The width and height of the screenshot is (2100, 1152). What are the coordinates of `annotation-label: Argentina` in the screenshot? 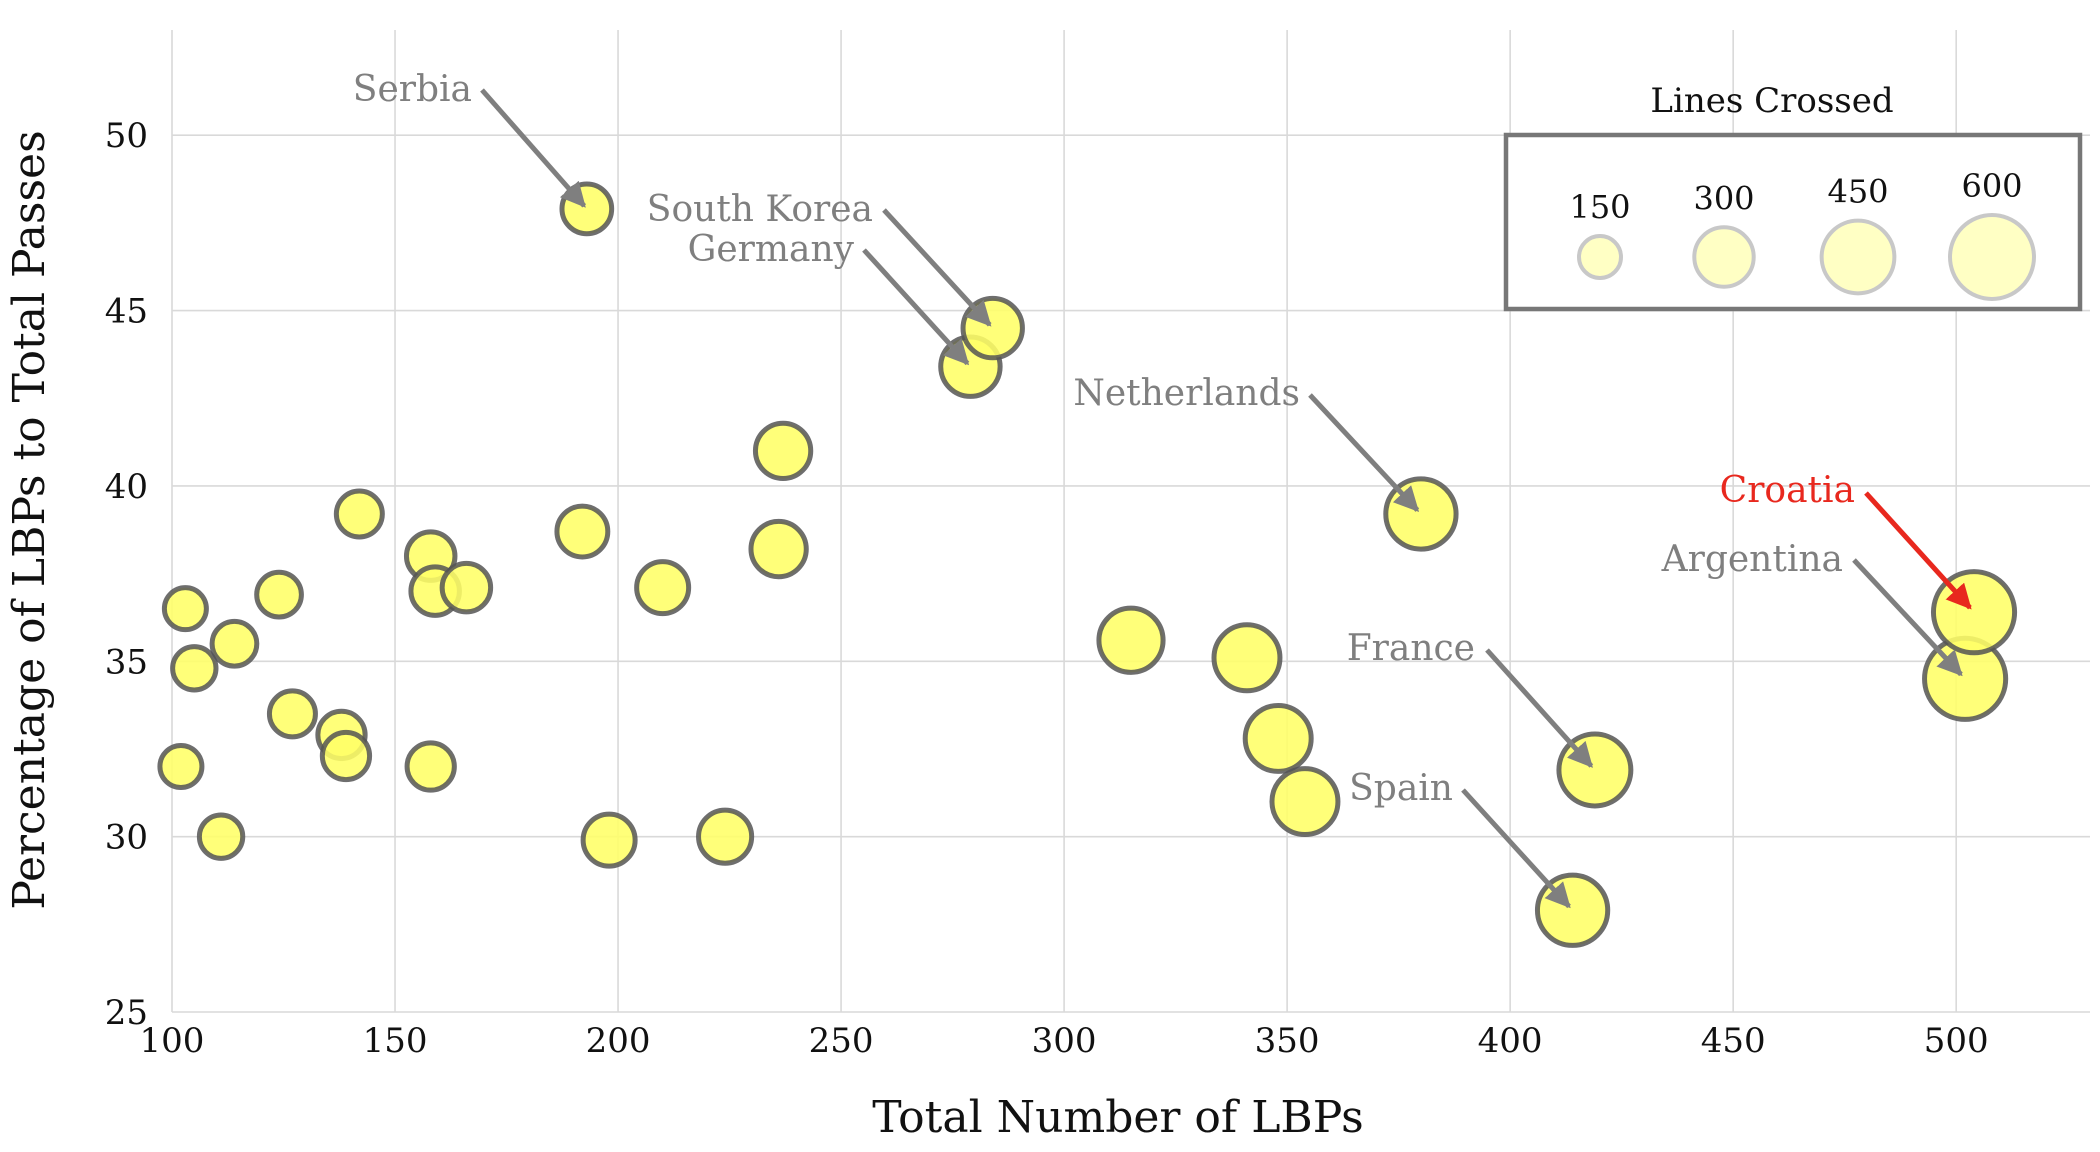 It's located at (1752, 559).